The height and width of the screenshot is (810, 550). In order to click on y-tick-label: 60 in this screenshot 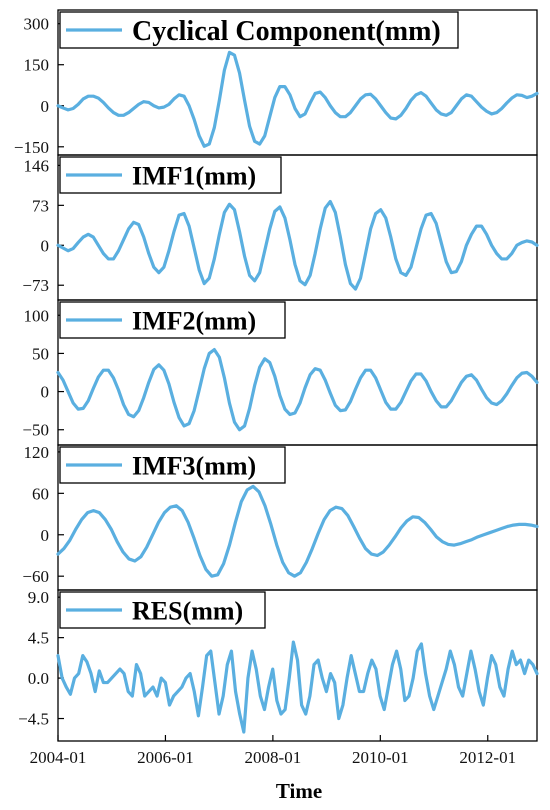, I will do `click(40, 493)`.